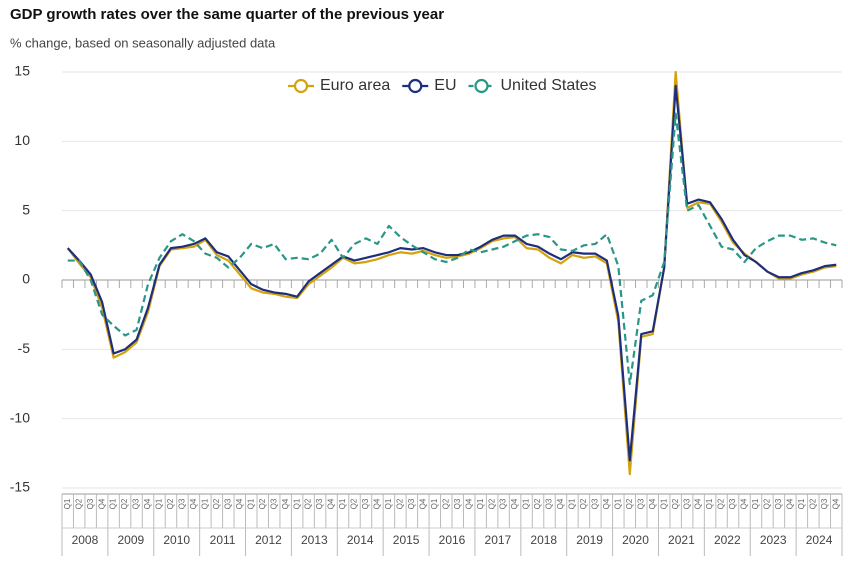  I want to click on y-tick-label: -15, so click(20, 487).